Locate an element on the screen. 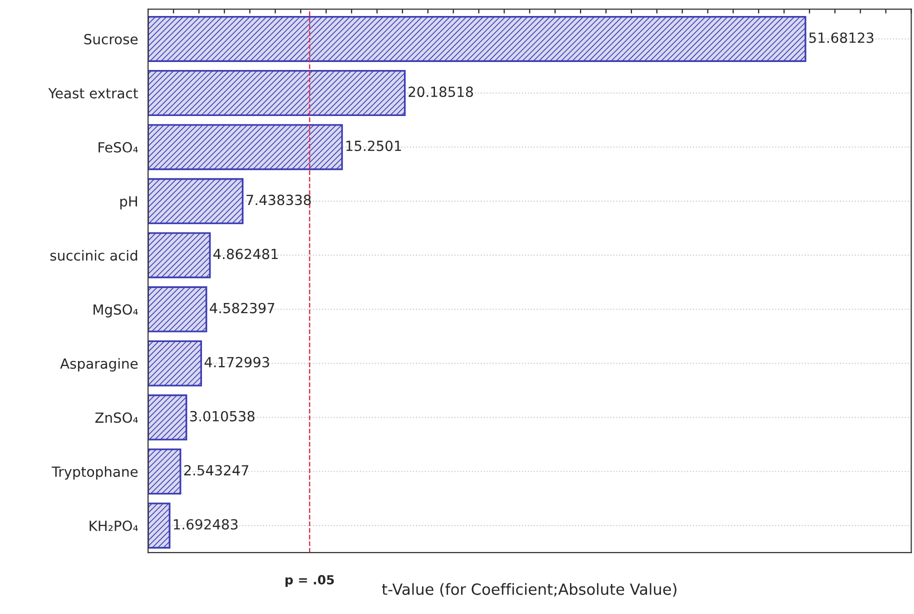 This screenshot has width=914, height=614. y-tick-label: MgSO₄ is located at coordinates (116, 311).